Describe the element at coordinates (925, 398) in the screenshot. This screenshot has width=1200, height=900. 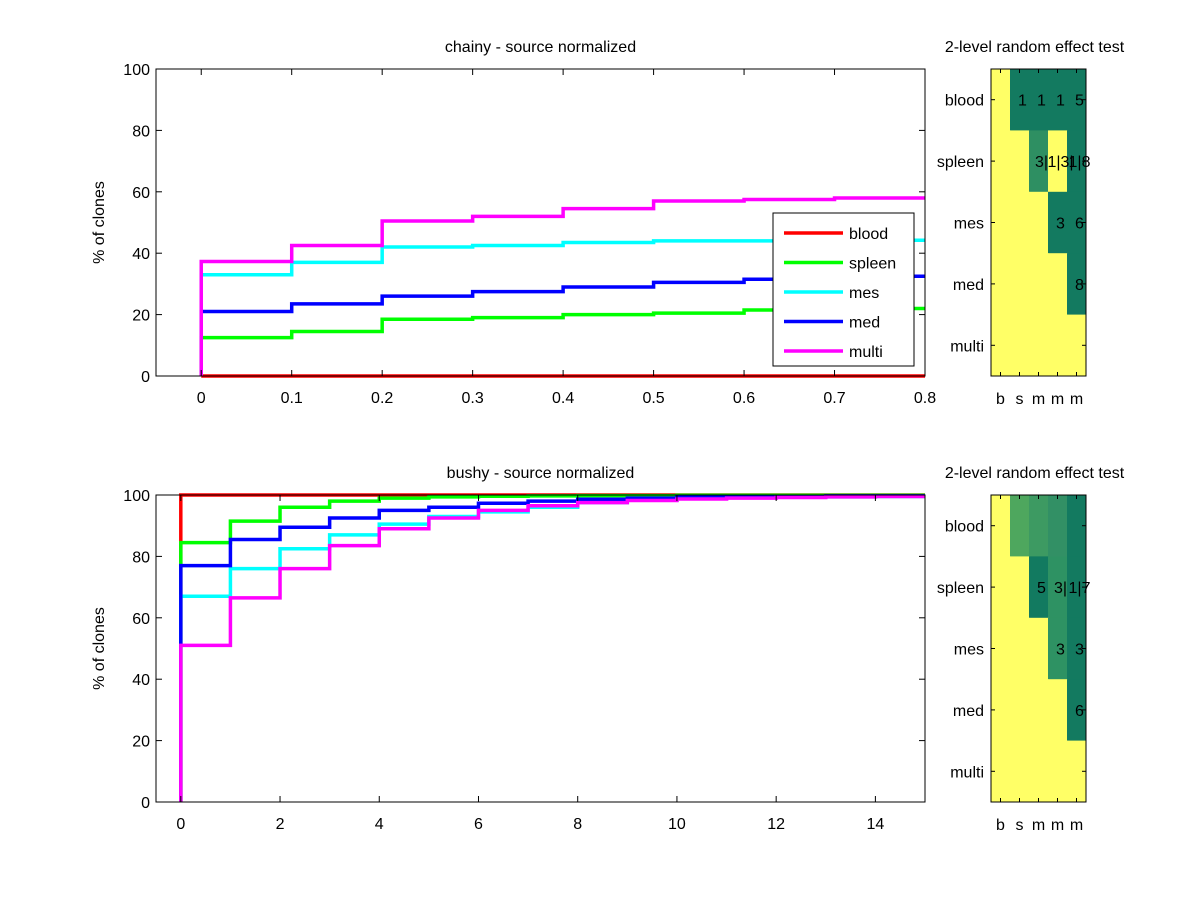
I see `x-tick-label: 0.8` at that location.